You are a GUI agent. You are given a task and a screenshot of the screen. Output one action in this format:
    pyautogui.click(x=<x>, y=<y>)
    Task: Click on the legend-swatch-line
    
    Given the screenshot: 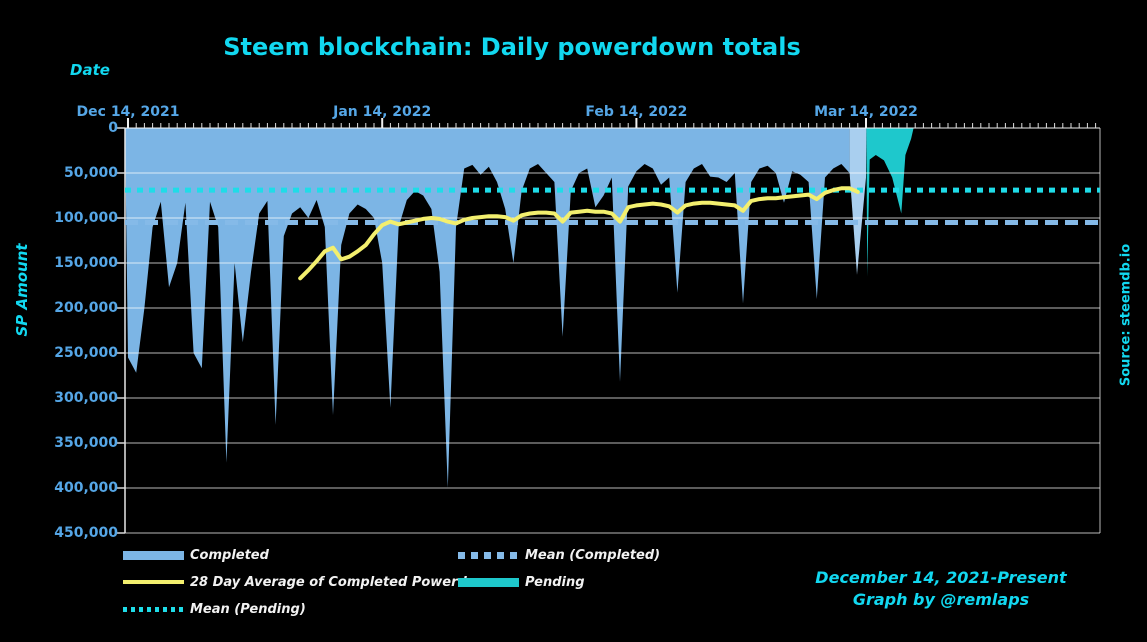 What is the action you would take?
    pyautogui.click(x=153, y=582)
    